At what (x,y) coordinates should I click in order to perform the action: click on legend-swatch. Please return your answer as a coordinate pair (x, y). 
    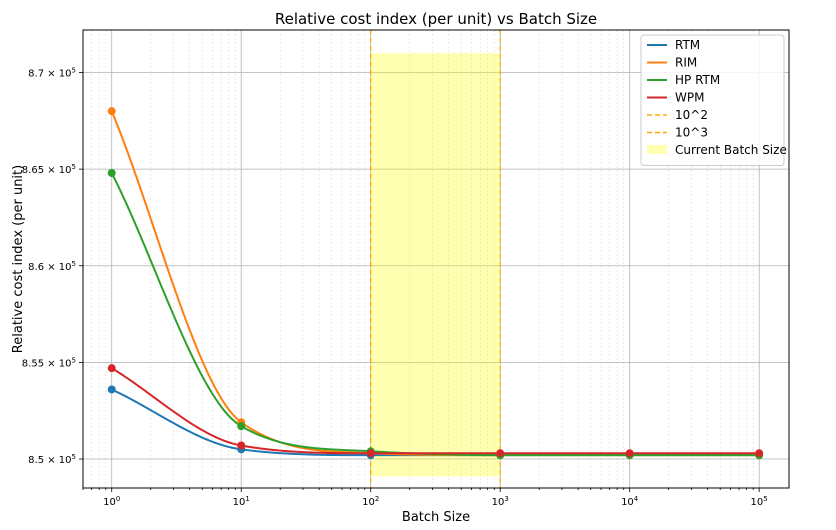
    Looking at the image, I should click on (657, 149).